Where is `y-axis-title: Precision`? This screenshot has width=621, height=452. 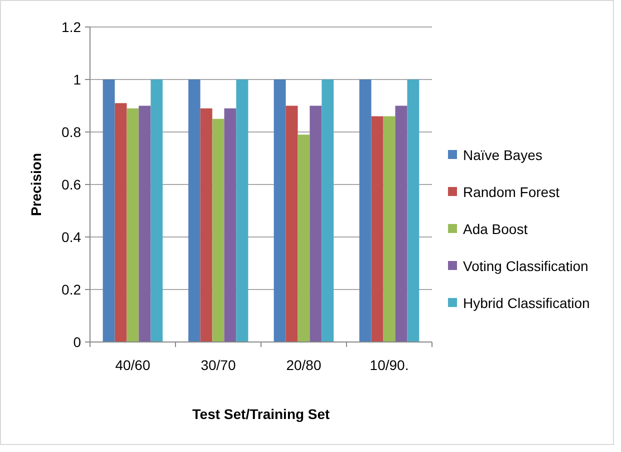
y-axis-title: Precision is located at coordinates (36, 184).